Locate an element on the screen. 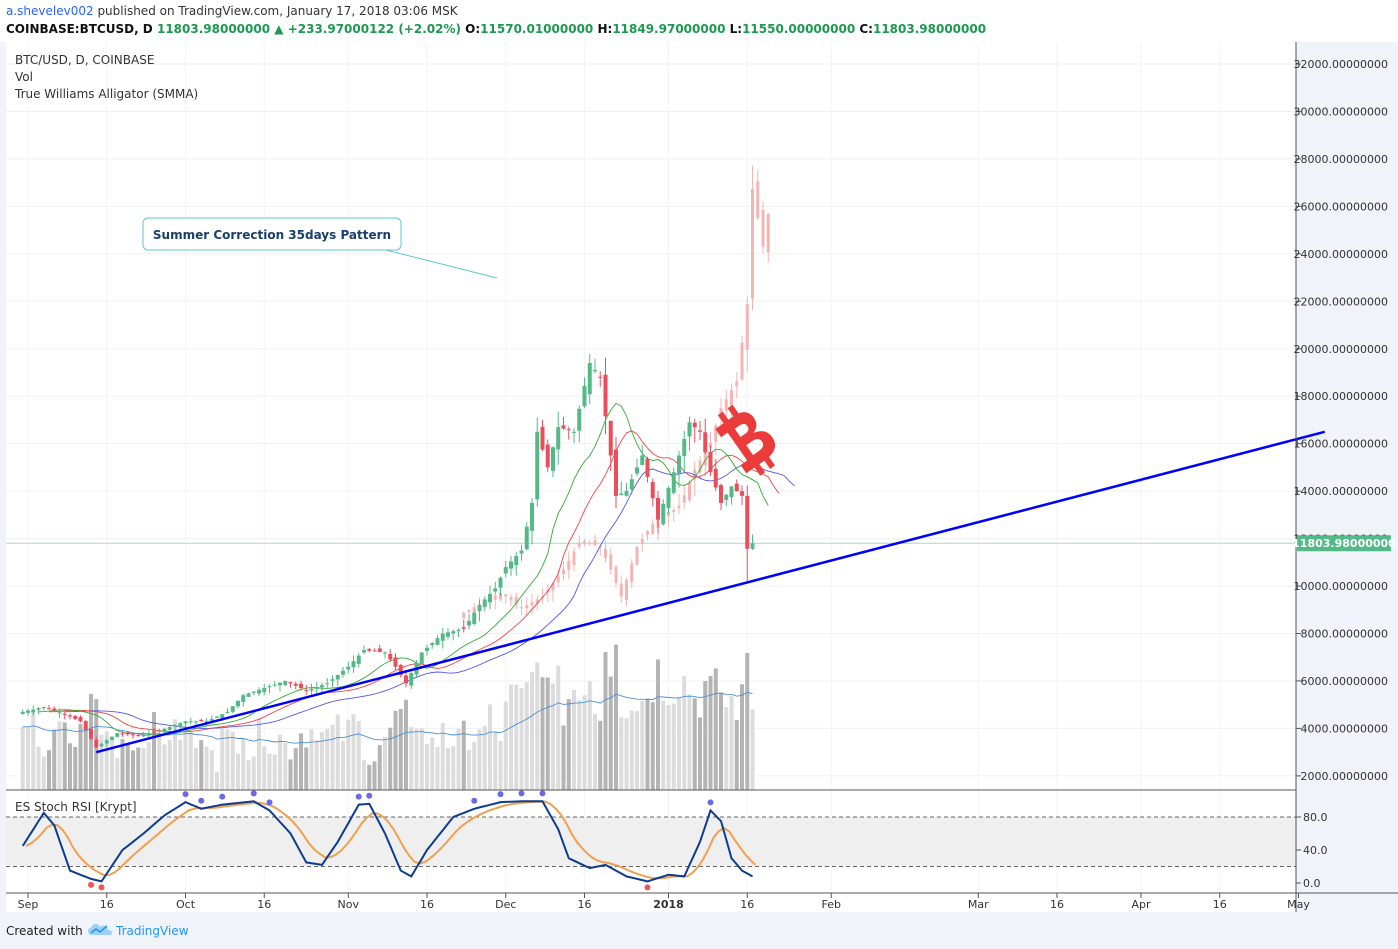 Image resolution: width=1398 pixels, height=949 pixels. annotation-group: Summer Correction 35days Pattern is located at coordinates (320, 248).